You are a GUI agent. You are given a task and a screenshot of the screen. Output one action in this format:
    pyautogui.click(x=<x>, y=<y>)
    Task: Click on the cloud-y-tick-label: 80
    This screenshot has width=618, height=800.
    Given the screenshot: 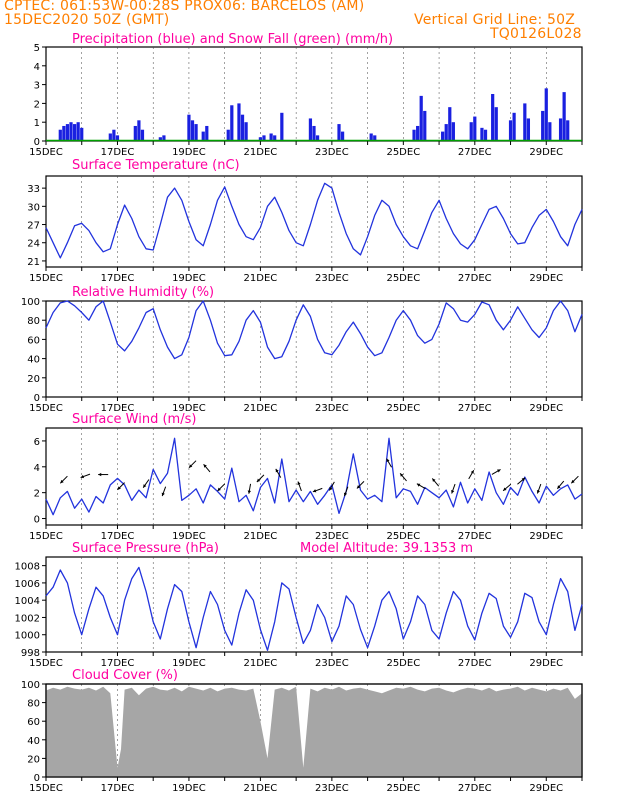 What is the action you would take?
    pyautogui.click(x=33, y=704)
    